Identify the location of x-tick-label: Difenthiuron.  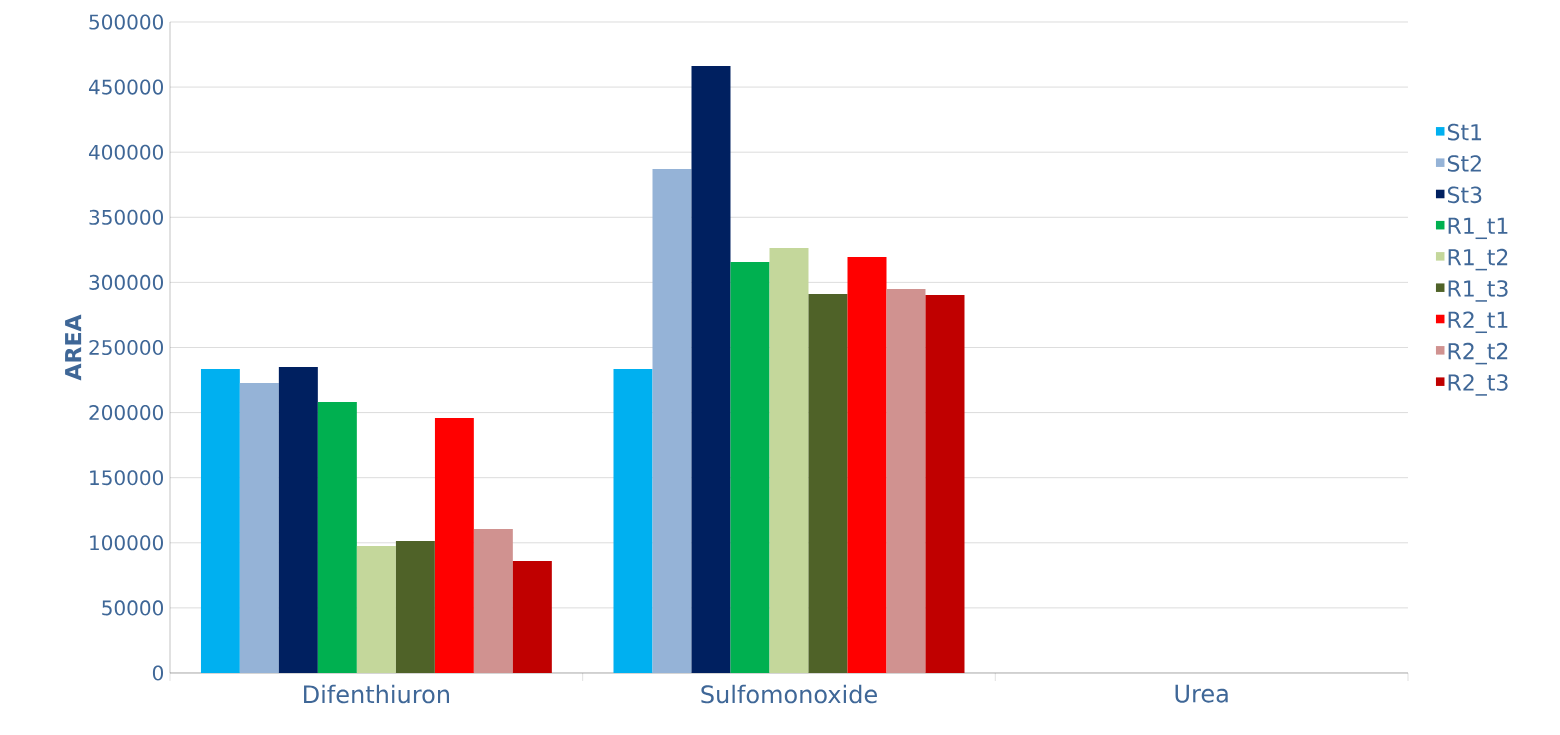
(376, 694).